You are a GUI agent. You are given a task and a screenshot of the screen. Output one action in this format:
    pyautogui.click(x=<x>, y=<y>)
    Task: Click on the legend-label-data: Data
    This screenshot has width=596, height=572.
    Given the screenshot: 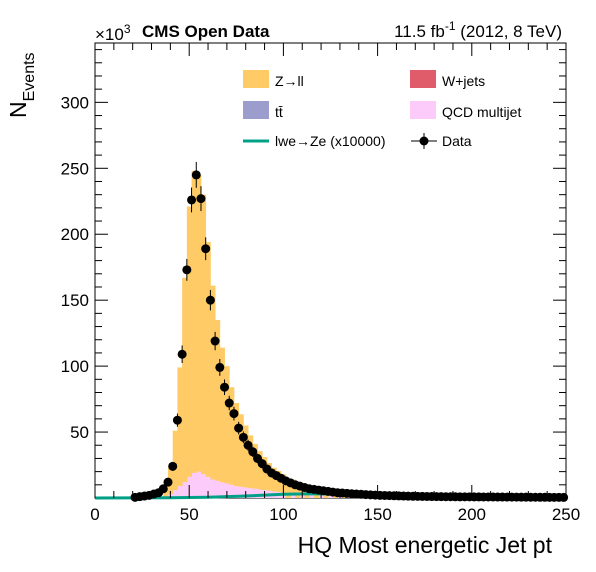 What is the action you would take?
    pyautogui.click(x=457, y=141)
    